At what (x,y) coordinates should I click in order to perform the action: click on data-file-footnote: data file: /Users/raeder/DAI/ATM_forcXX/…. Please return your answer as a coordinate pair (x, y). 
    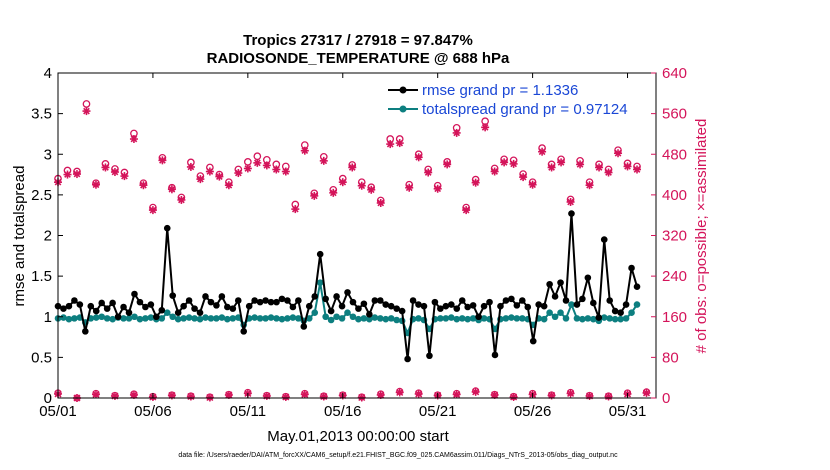
    Looking at the image, I should click on (398, 455).